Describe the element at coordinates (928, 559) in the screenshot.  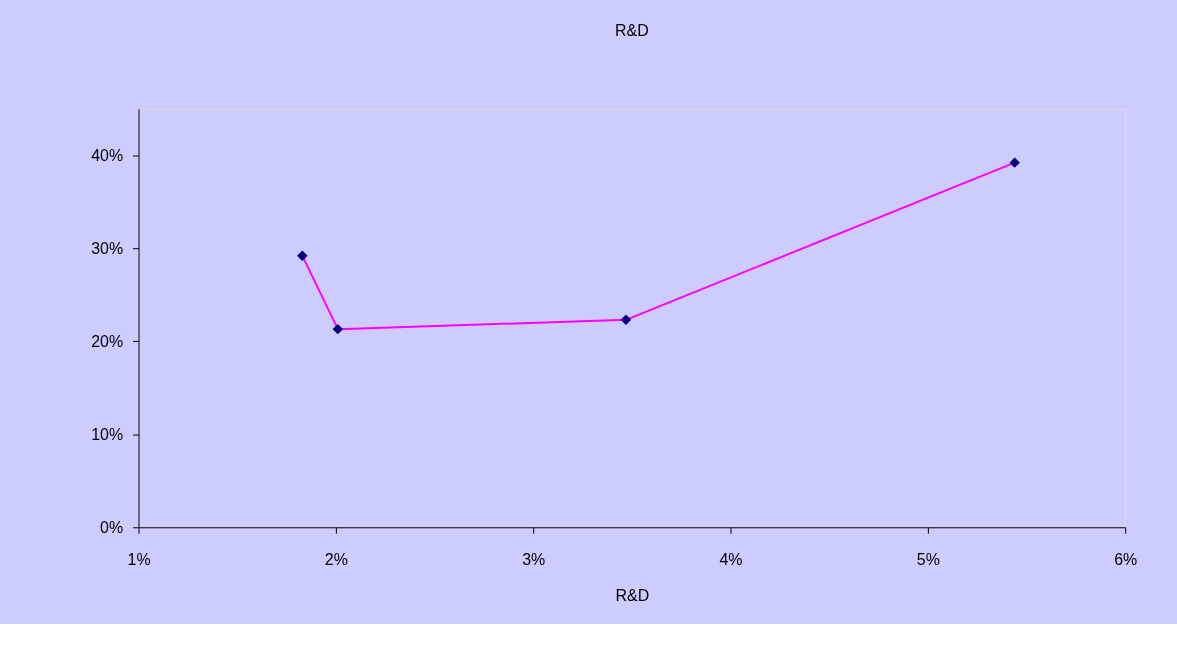
I see `x-tick-label: 5%` at that location.